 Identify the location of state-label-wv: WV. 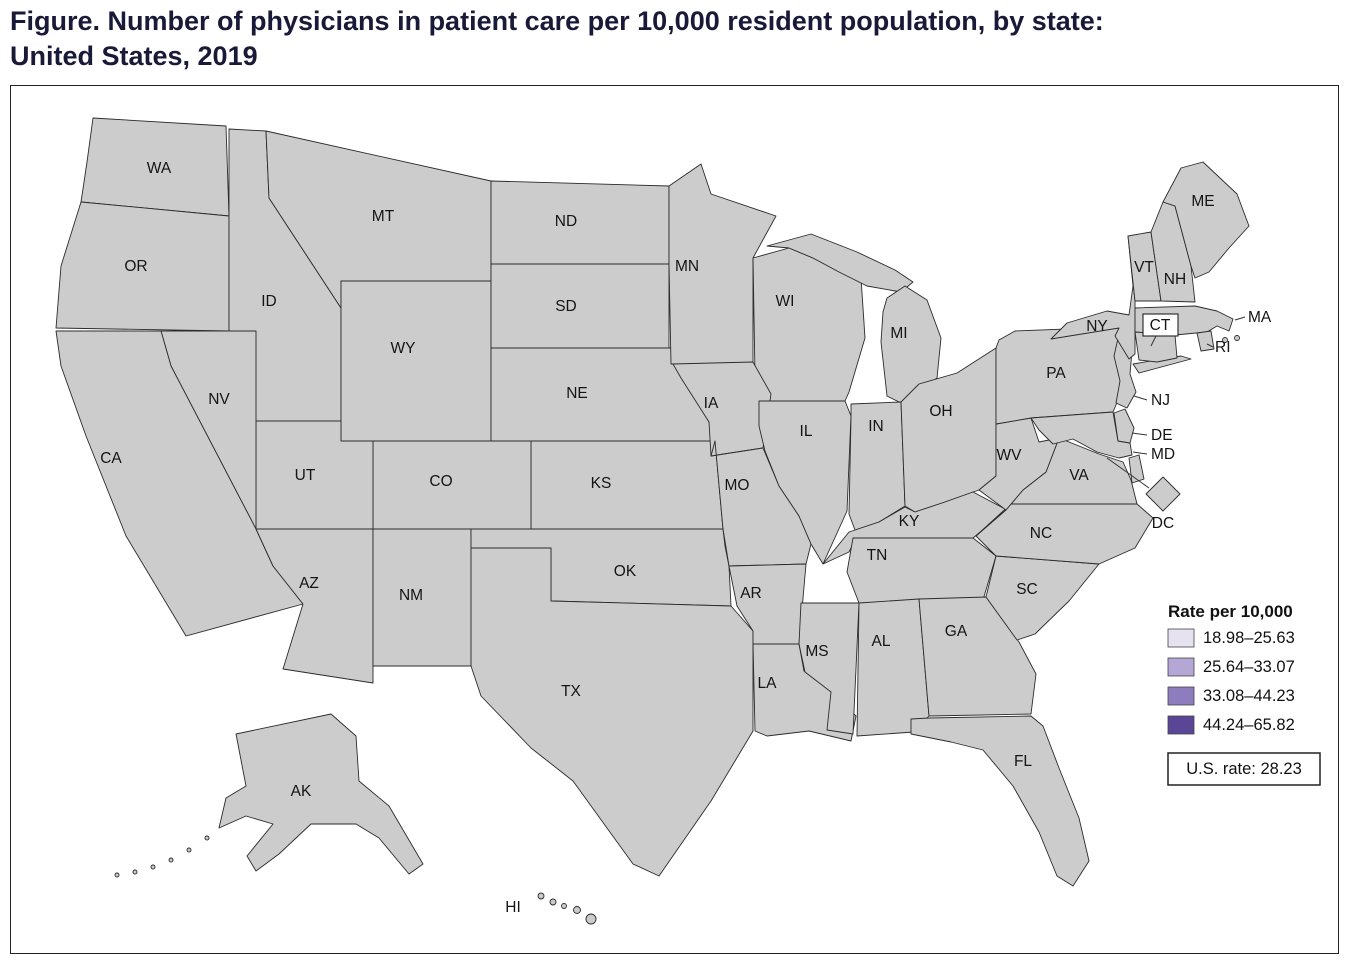
(1010, 455).